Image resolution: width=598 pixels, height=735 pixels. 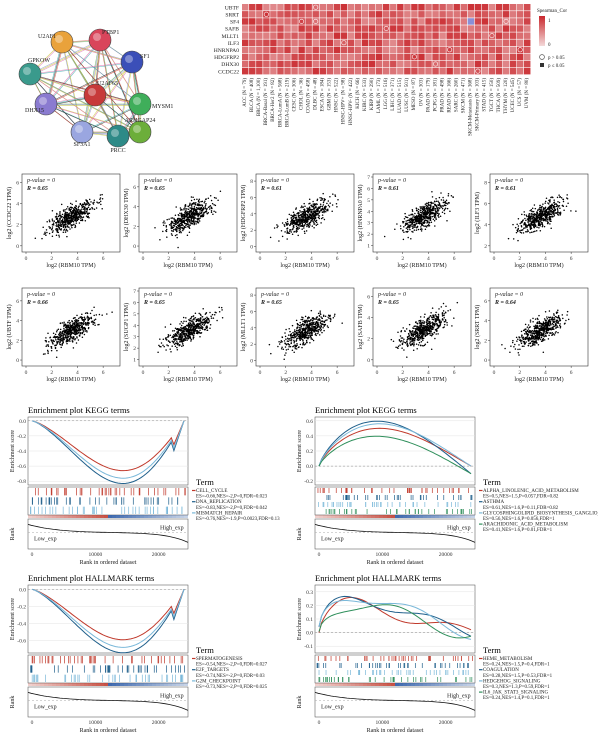 What do you see at coordinates (344, 101) in the screenshot?
I see `heatmap-col-label: HNSC-HPV+ (N = 98)` at bounding box center [344, 101].